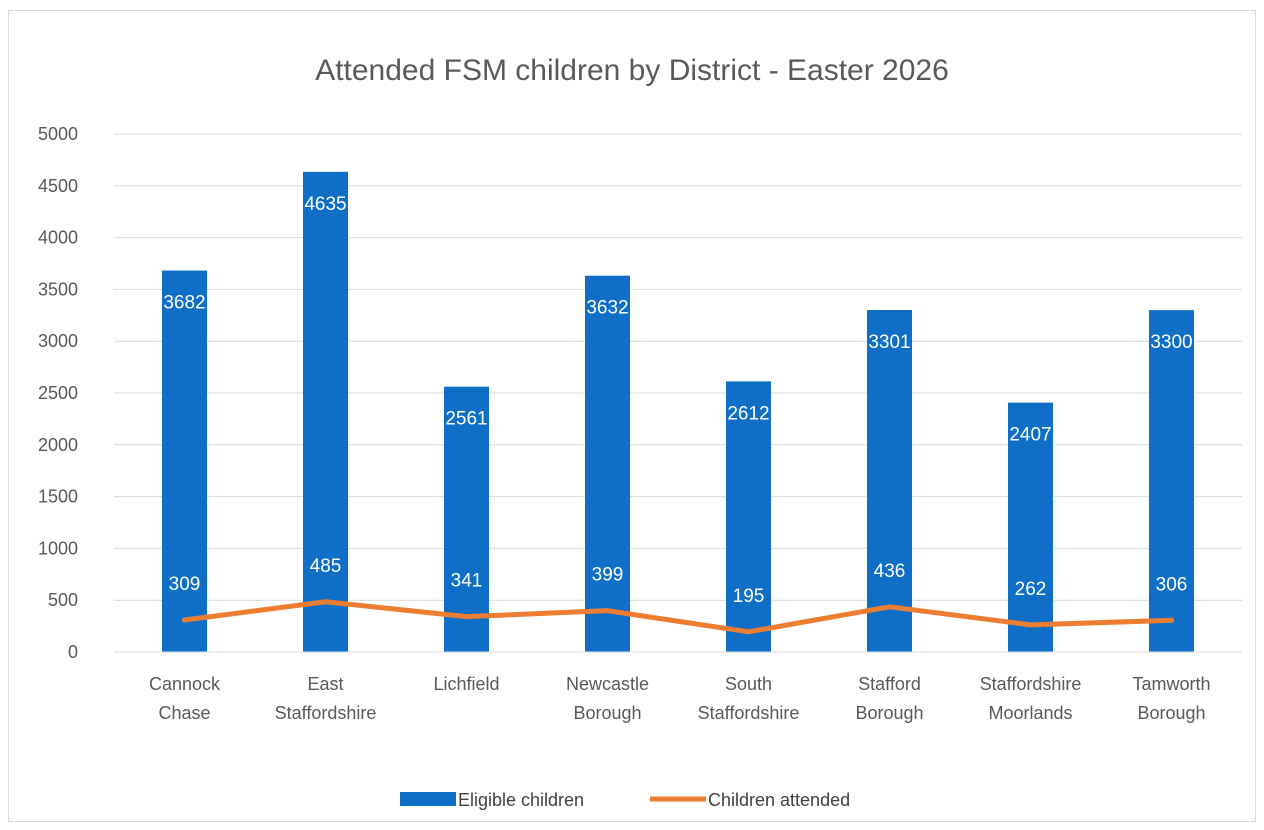 The height and width of the screenshot is (830, 1264). I want to click on legend: Eligible children Children attended, so click(625, 800).